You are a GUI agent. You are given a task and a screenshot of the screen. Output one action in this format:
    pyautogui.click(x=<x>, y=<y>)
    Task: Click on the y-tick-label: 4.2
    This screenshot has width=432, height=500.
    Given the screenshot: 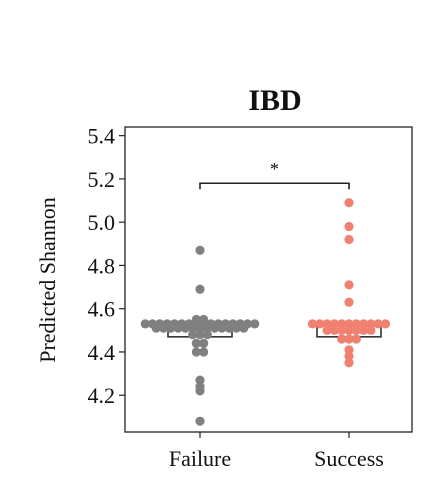 What is the action you would take?
    pyautogui.click(x=102, y=395)
    